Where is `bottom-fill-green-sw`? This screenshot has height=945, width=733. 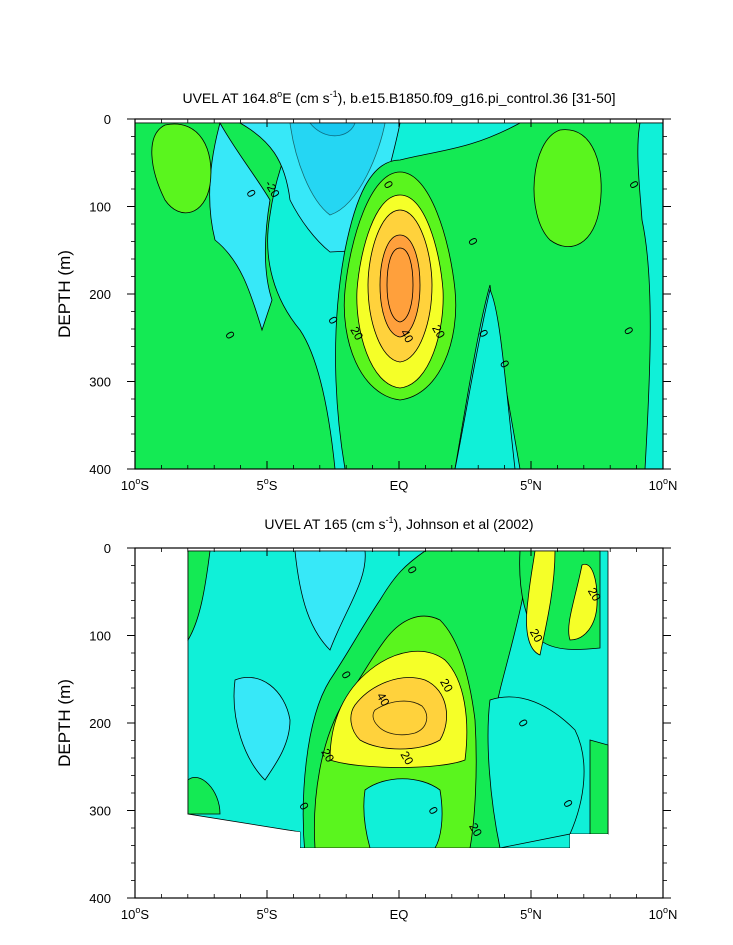 bottom-fill-green-sw is located at coordinates (204, 796).